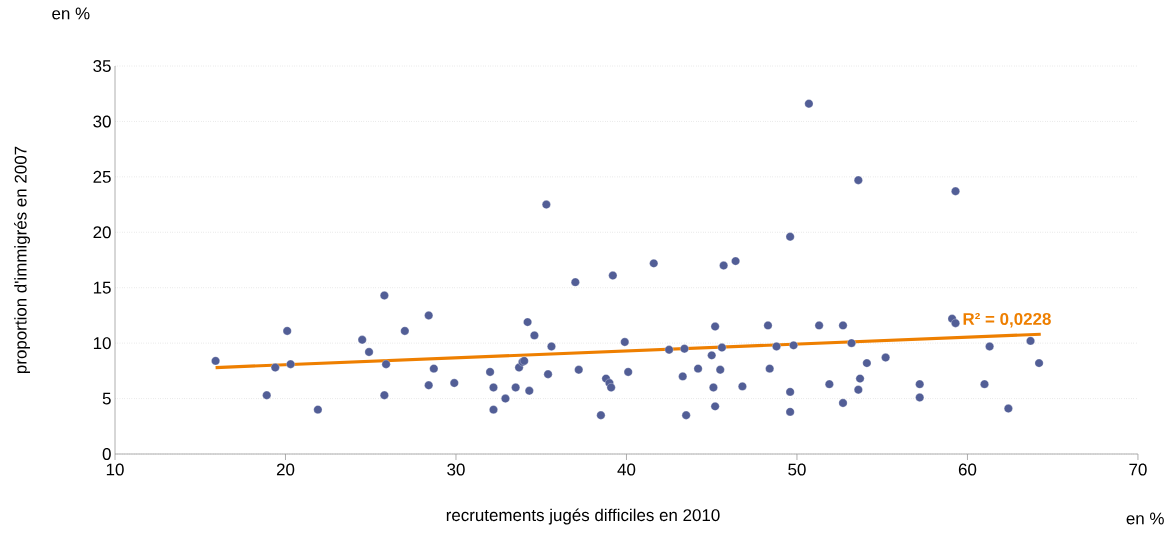  What do you see at coordinates (797, 469) in the screenshot?
I see `x-tick-label: 50` at bounding box center [797, 469].